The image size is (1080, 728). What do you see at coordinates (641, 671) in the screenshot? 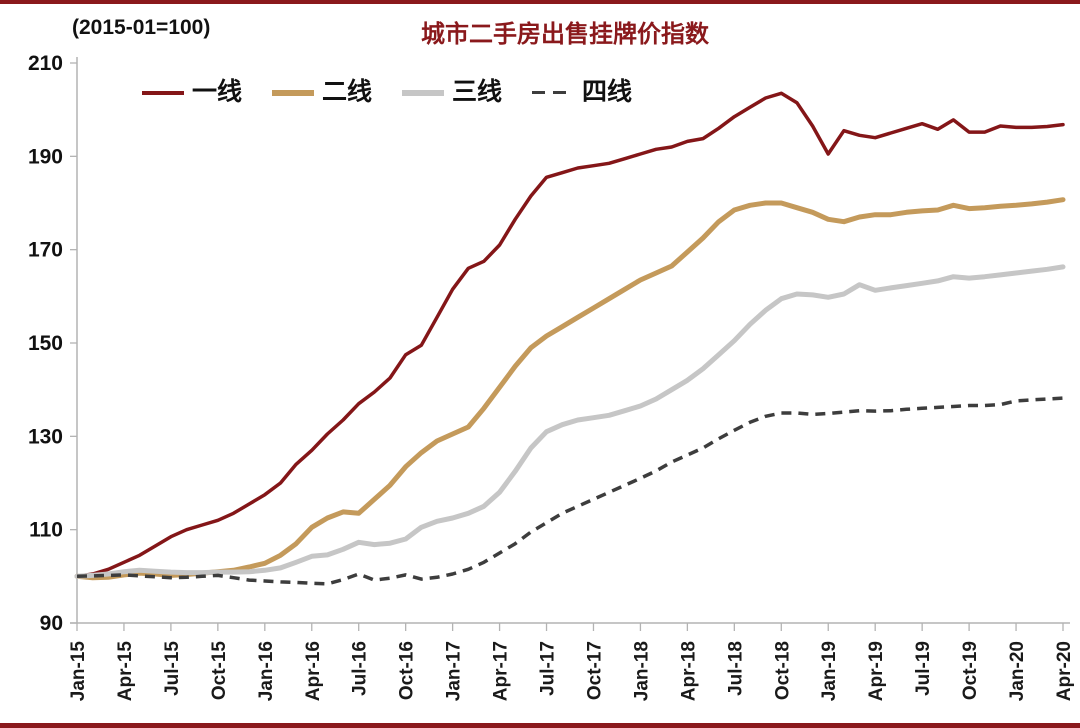
I see `svg-text: Jan-18` at bounding box center [641, 671].